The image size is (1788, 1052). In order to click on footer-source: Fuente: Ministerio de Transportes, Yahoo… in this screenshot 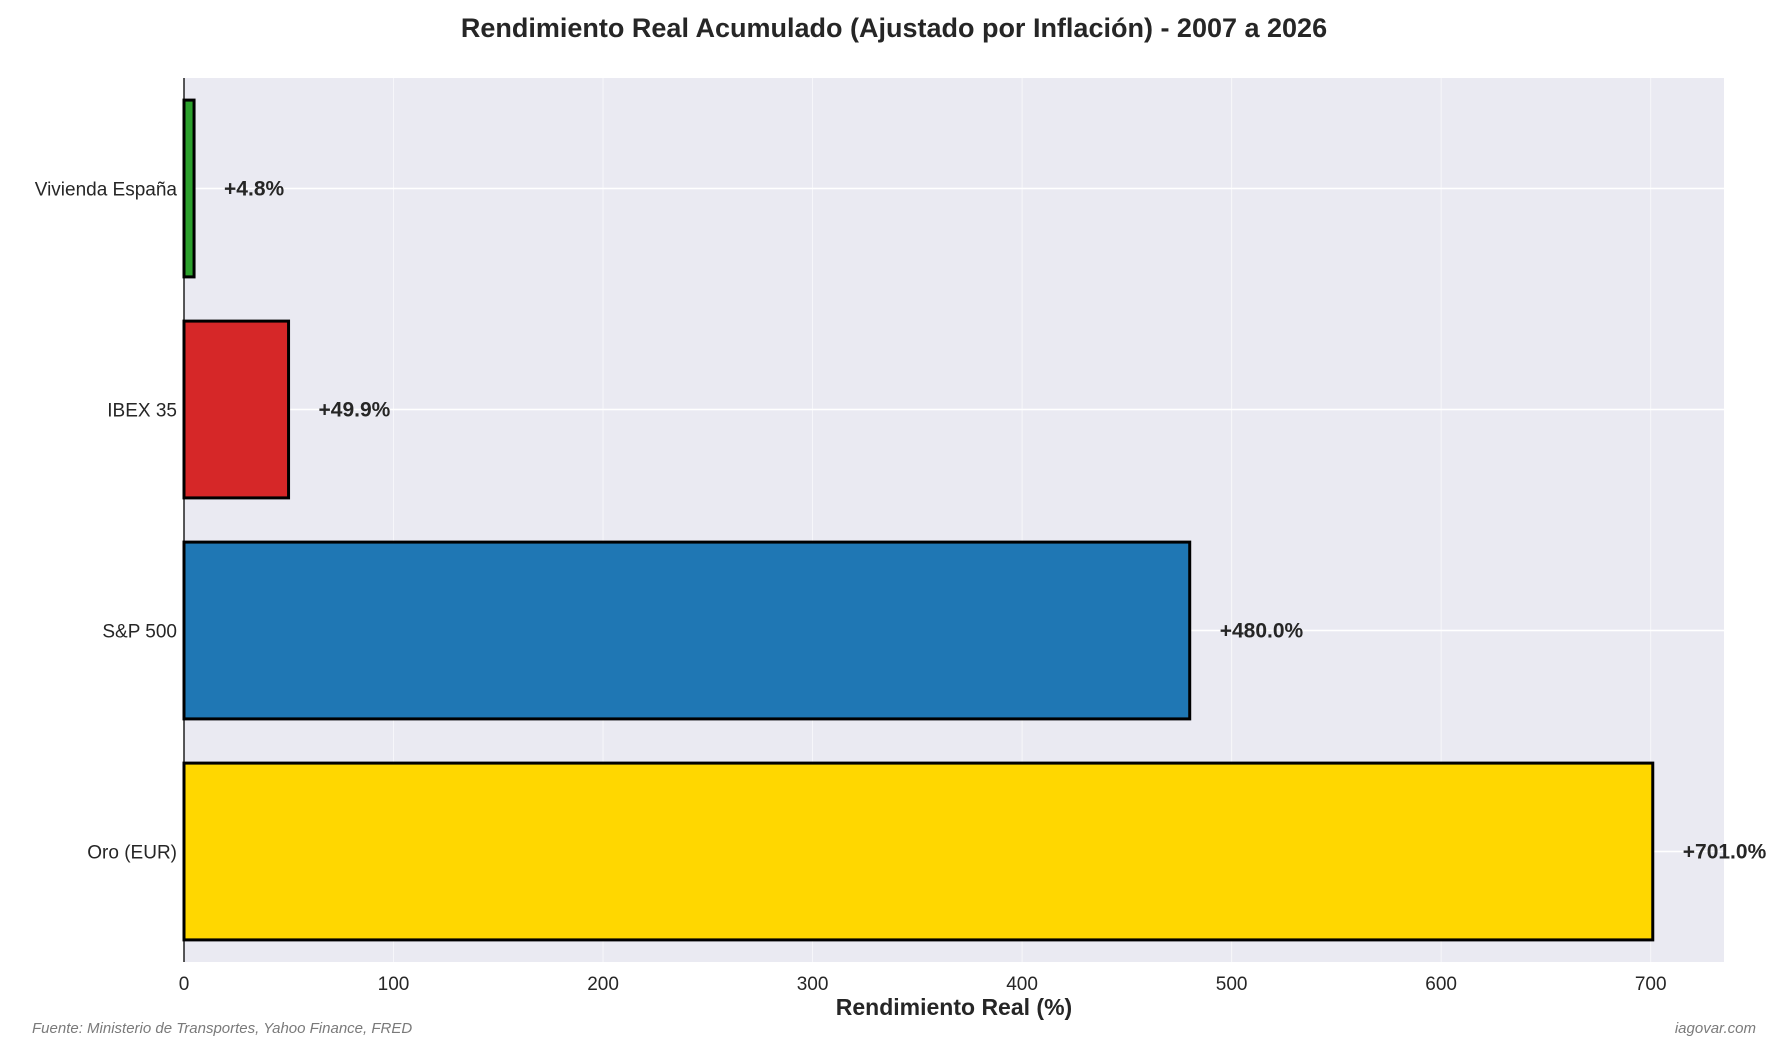, I will do `click(222, 1028)`.